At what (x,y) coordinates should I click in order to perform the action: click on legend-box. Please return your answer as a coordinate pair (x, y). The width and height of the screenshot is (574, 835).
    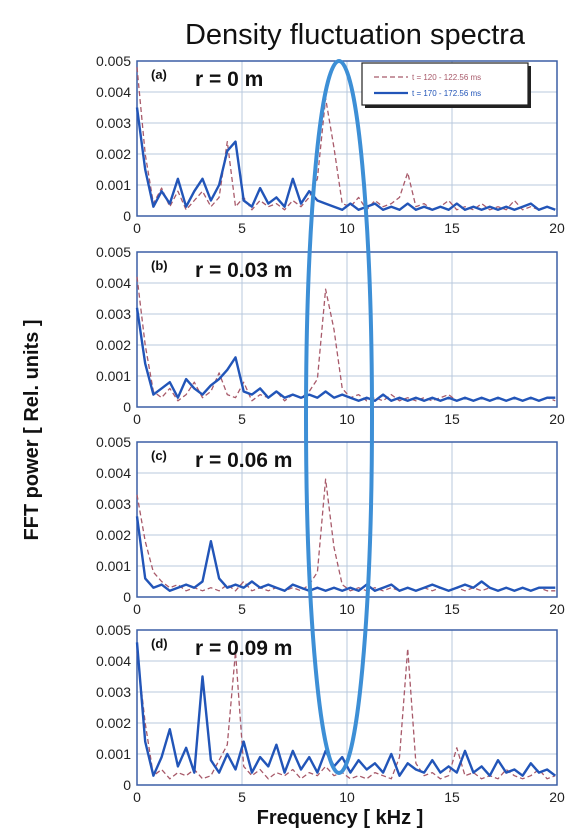
    Looking at the image, I should click on (445, 84).